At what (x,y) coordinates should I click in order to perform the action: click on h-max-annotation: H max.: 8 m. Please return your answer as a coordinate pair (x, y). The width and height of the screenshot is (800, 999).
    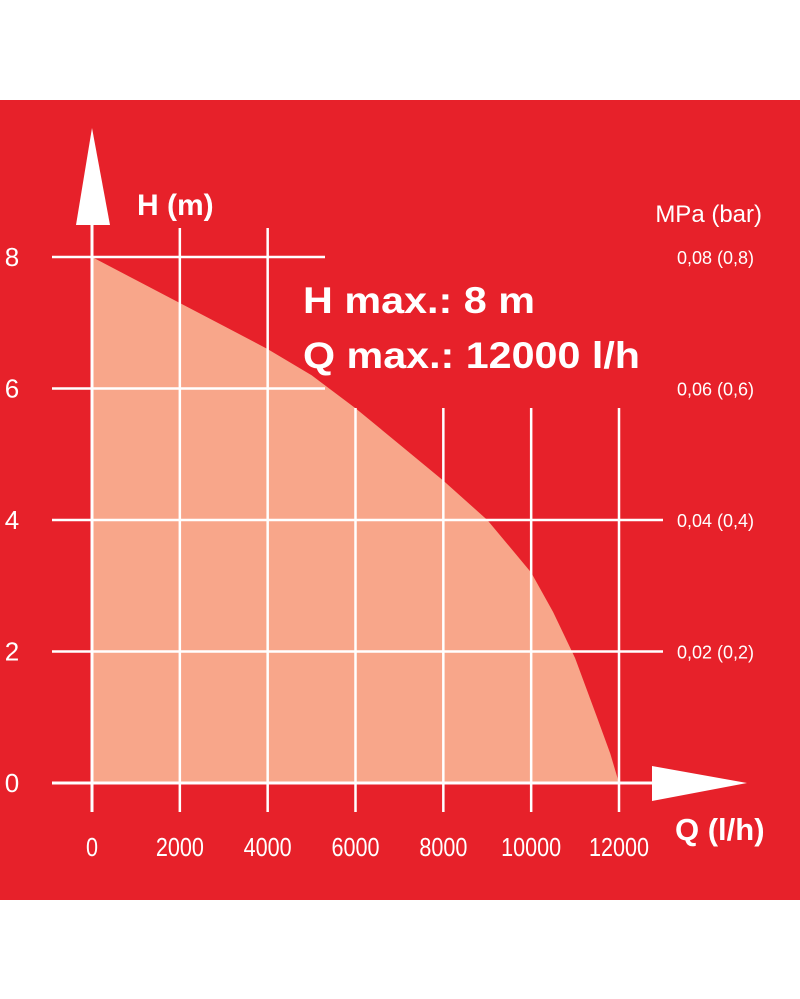
    Looking at the image, I should click on (419, 300).